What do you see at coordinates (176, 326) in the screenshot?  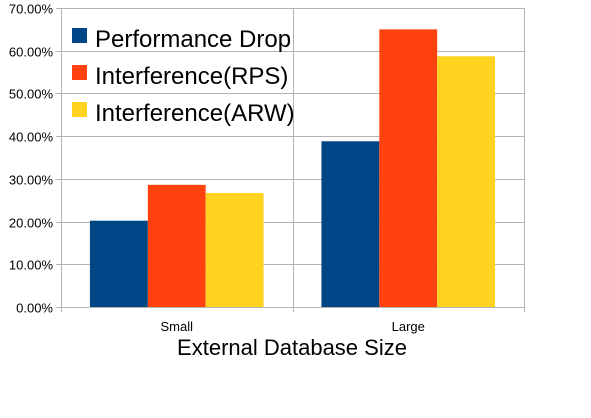 I see `x-category-label: Small` at bounding box center [176, 326].